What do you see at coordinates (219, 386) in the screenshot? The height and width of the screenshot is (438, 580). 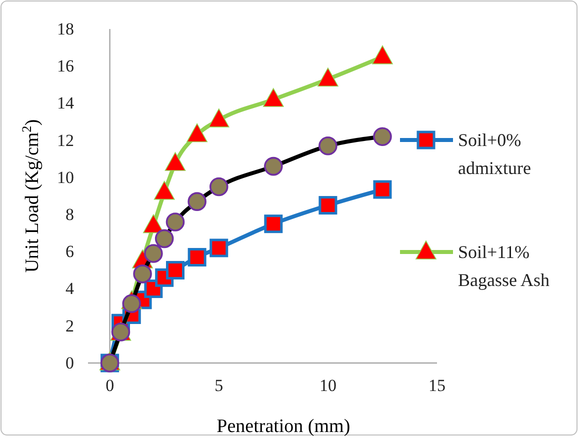 I see `x-tick-label: 5` at bounding box center [219, 386].